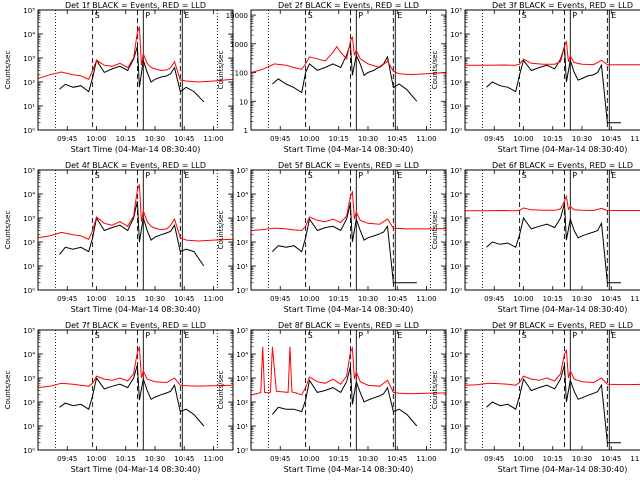  What do you see at coordinates (239, 45) in the screenshot?
I see `y-tick-label: 1000` at bounding box center [239, 45].